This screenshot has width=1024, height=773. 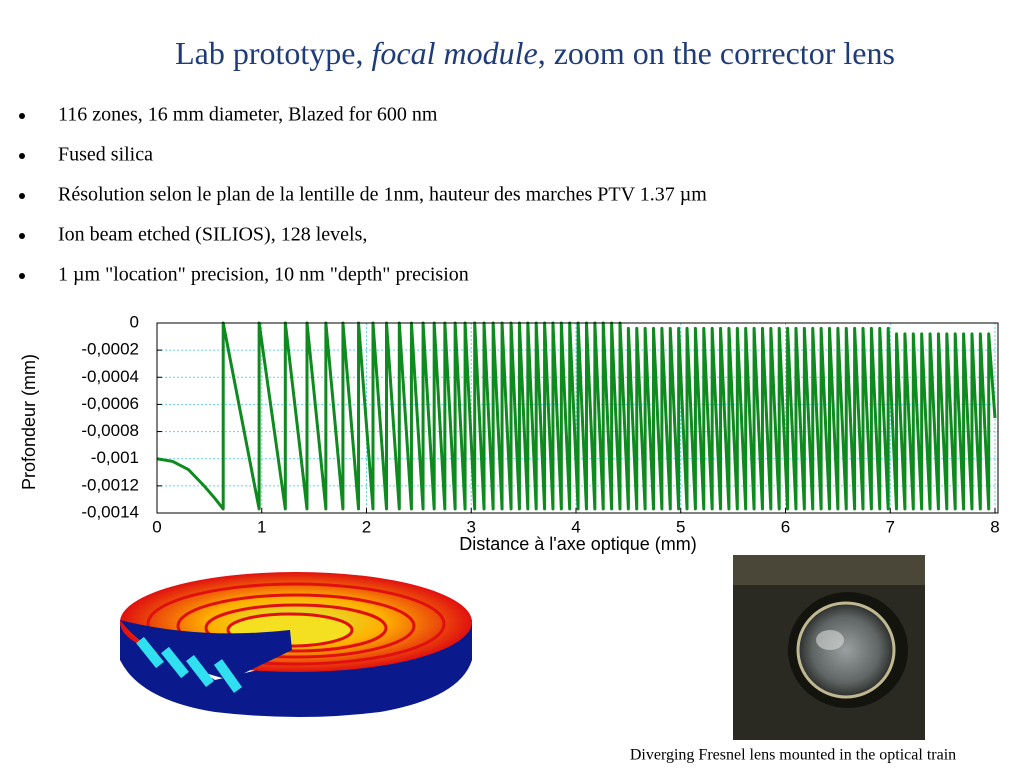 What do you see at coordinates (994, 526) in the screenshot?
I see `x-tick-label: 8` at bounding box center [994, 526].